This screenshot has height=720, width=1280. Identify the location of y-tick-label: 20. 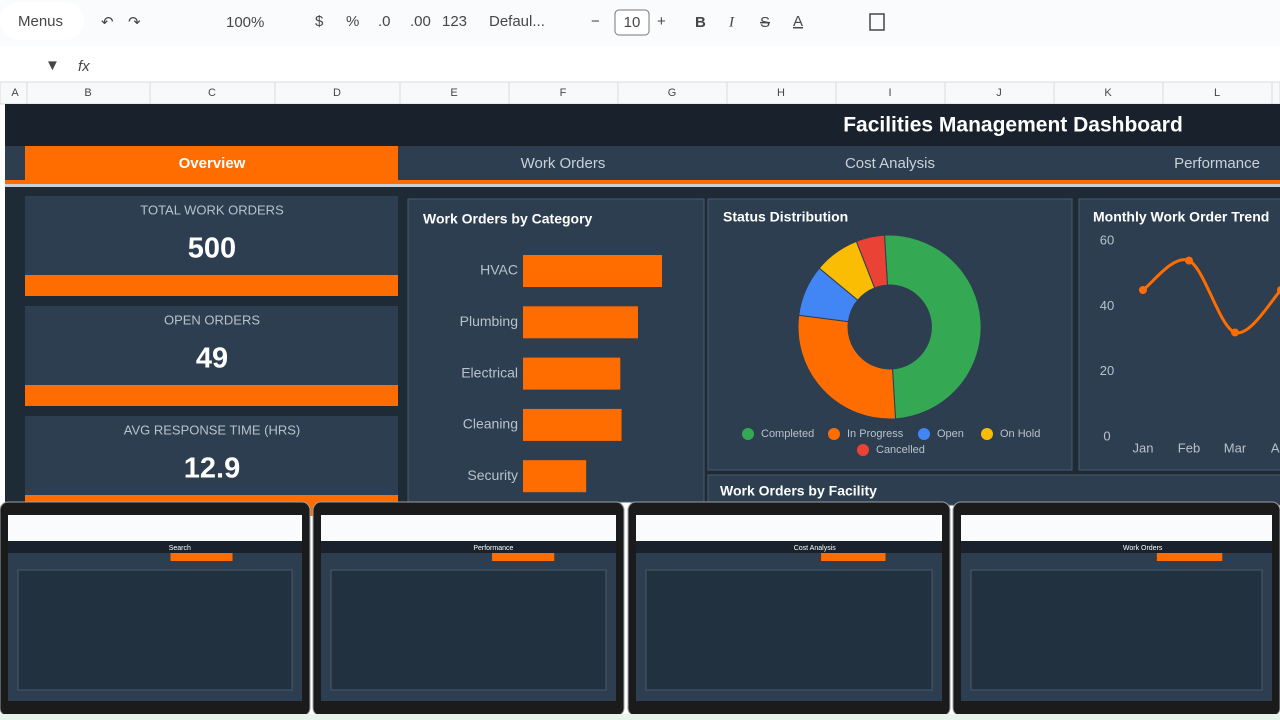
(1107, 370).